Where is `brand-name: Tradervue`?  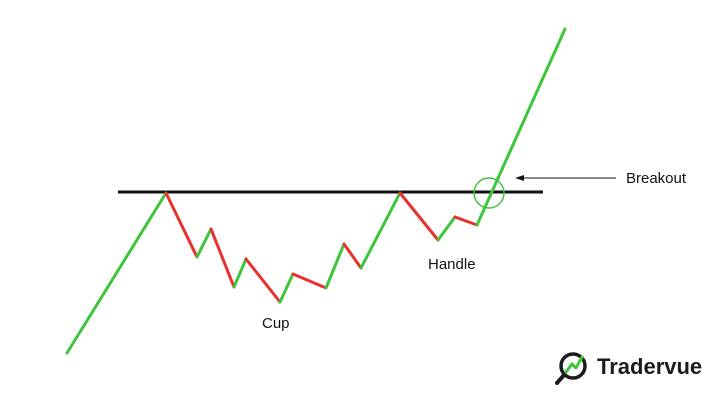
brand-name: Tradervue is located at coordinates (649, 366).